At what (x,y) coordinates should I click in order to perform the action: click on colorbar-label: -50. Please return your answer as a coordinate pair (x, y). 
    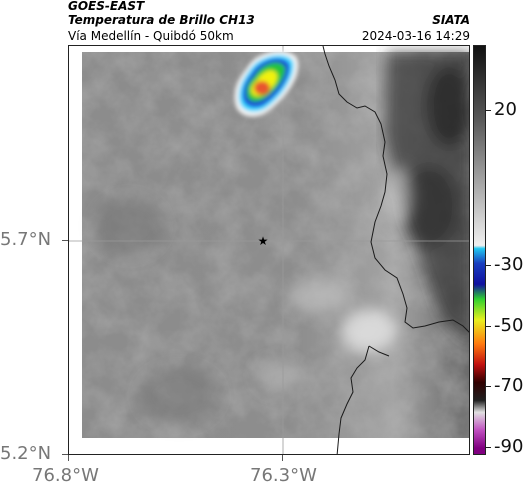
    Looking at the image, I should click on (509, 325).